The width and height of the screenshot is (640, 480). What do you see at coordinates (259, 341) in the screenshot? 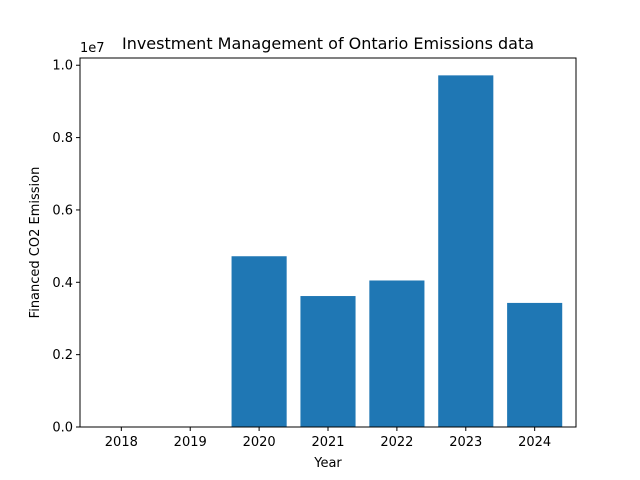
I see `bar-2020` at bounding box center [259, 341].